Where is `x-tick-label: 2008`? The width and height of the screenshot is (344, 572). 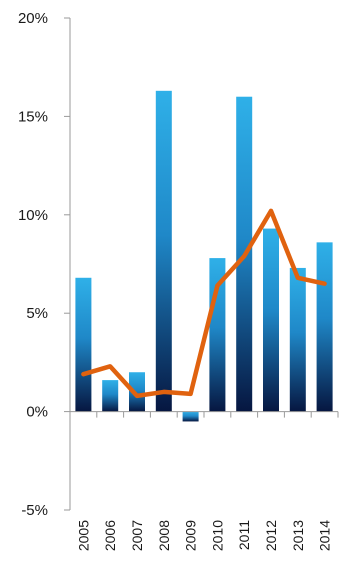 x-tick-label: 2008 is located at coordinates (164, 535).